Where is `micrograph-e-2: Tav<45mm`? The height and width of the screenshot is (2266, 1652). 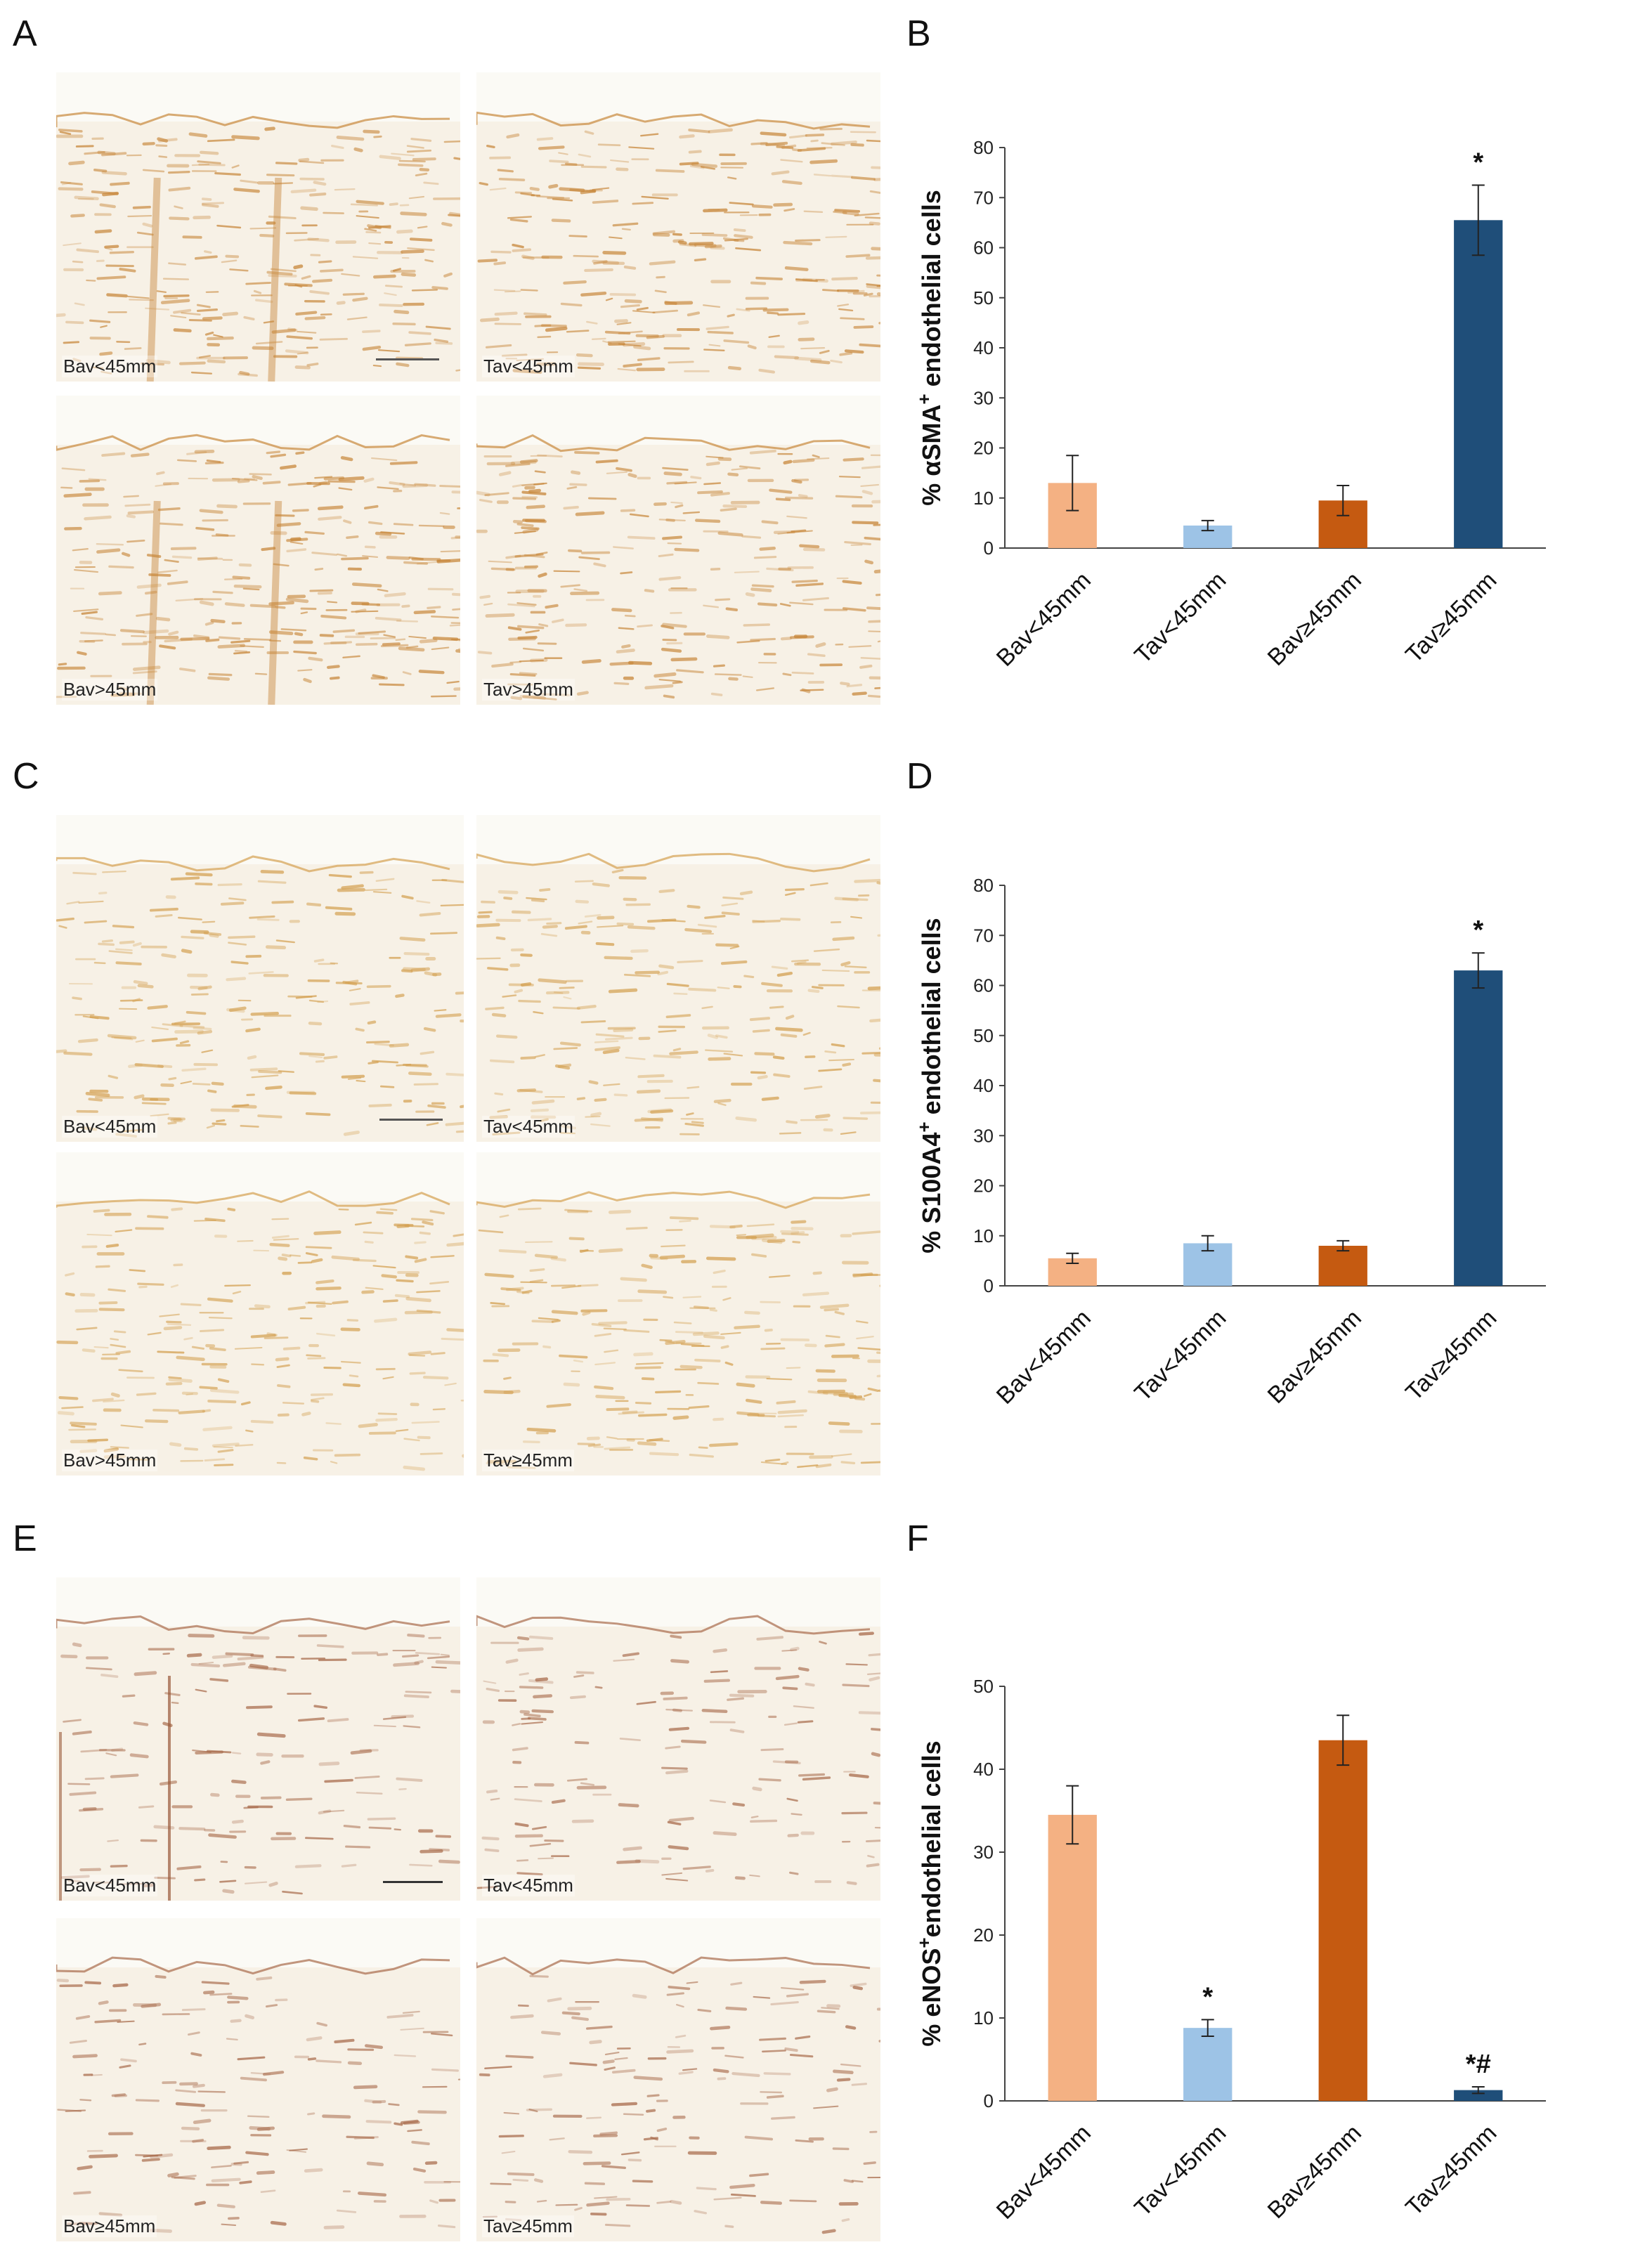 micrograph-e-2: Tav<45mm is located at coordinates (678, 1739).